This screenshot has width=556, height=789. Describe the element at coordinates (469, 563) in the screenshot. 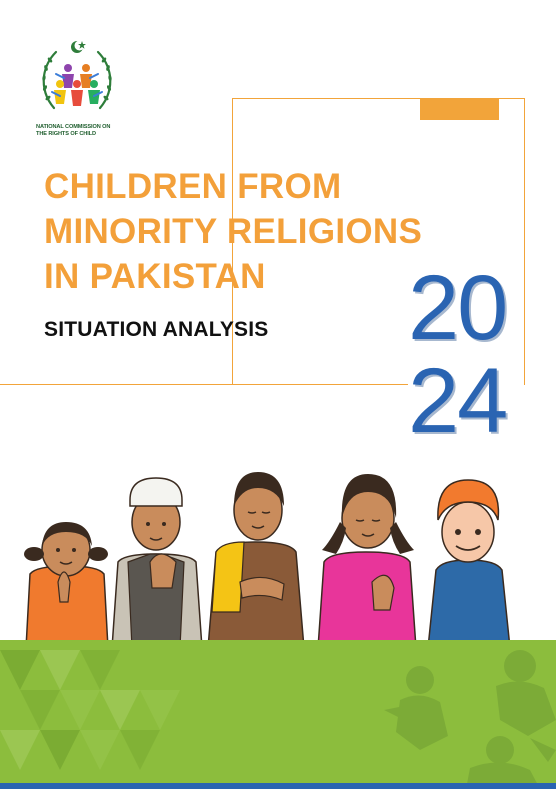

I see `child-boy-turban-icon` at that location.